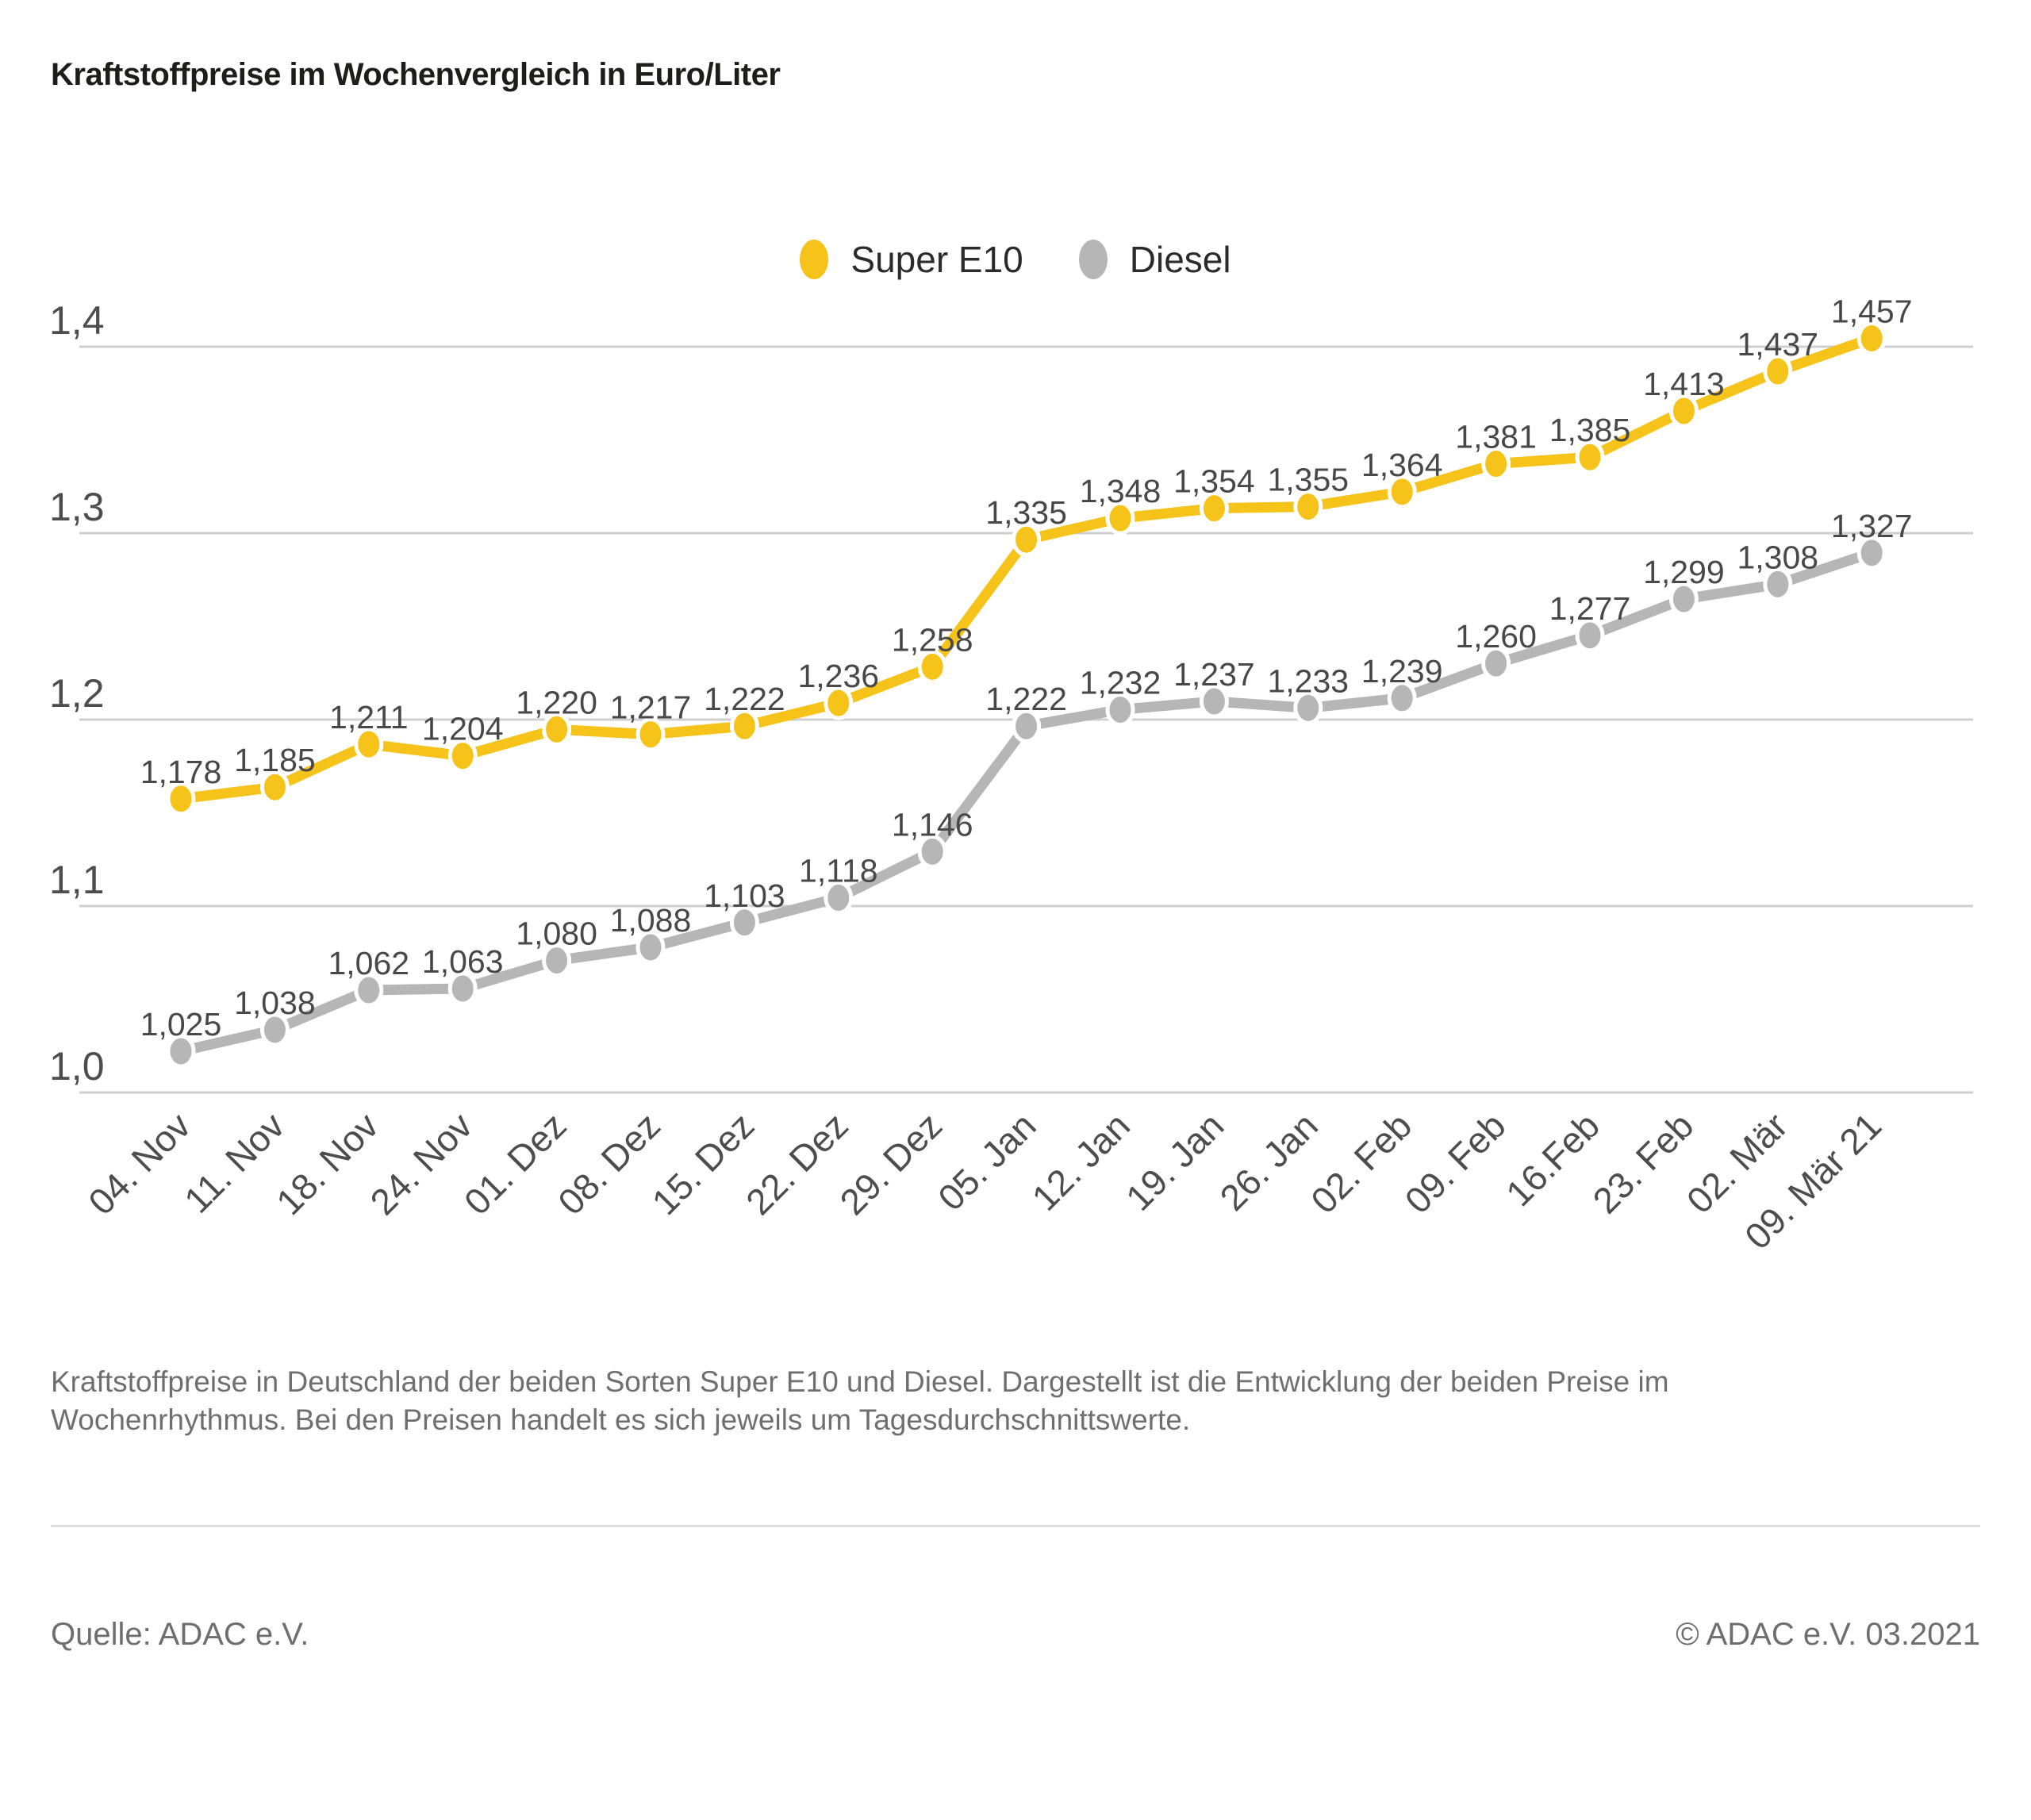 The height and width of the screenshot is (1820, 2031). Describe the element at coordinates (1180, 259) in the screenshot. I see `legend-label: Diesel` at that location.